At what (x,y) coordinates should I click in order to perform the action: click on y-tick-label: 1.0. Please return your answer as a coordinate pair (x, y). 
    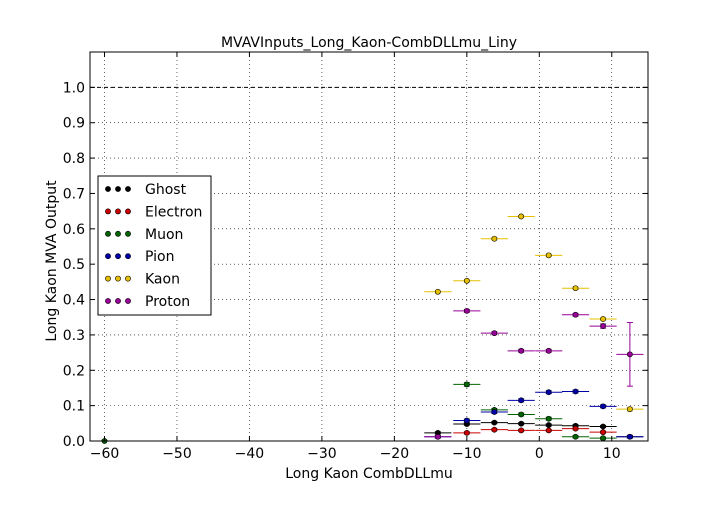
    Looking at the image, I should click on (74, 88).